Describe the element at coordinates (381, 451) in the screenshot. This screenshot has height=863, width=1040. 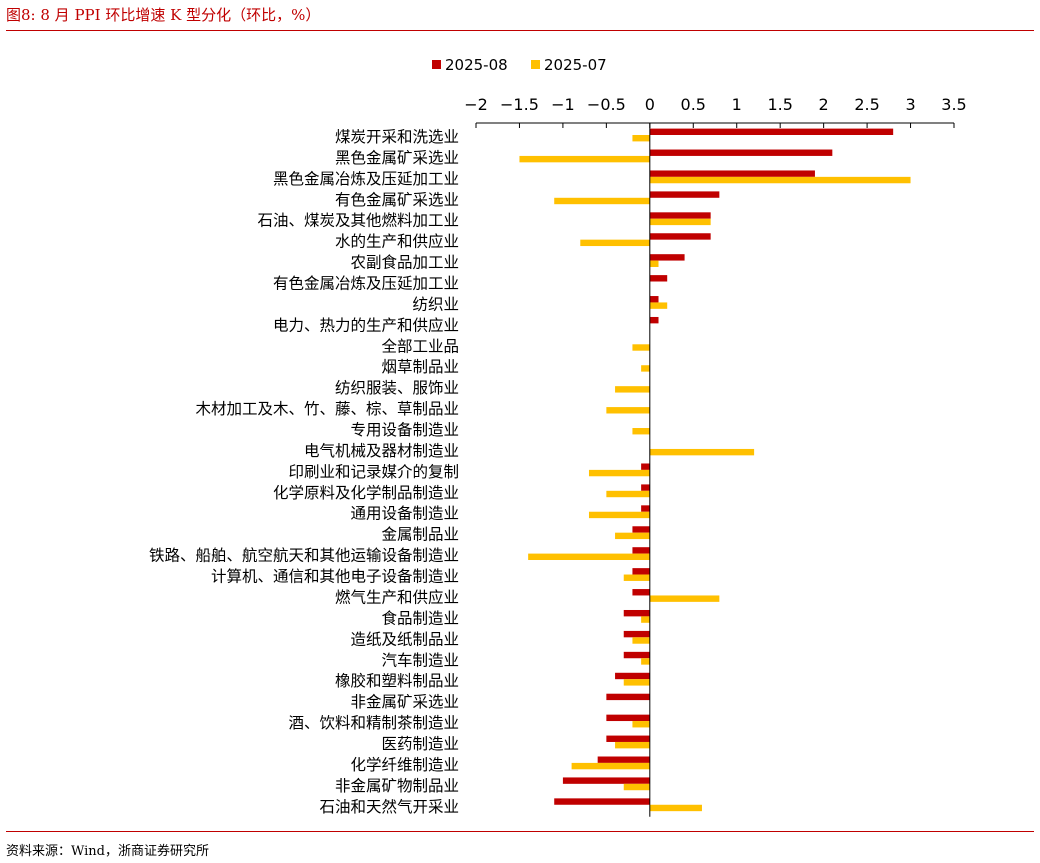
I see `category-label: 电气机械及器材制造业` at that location.